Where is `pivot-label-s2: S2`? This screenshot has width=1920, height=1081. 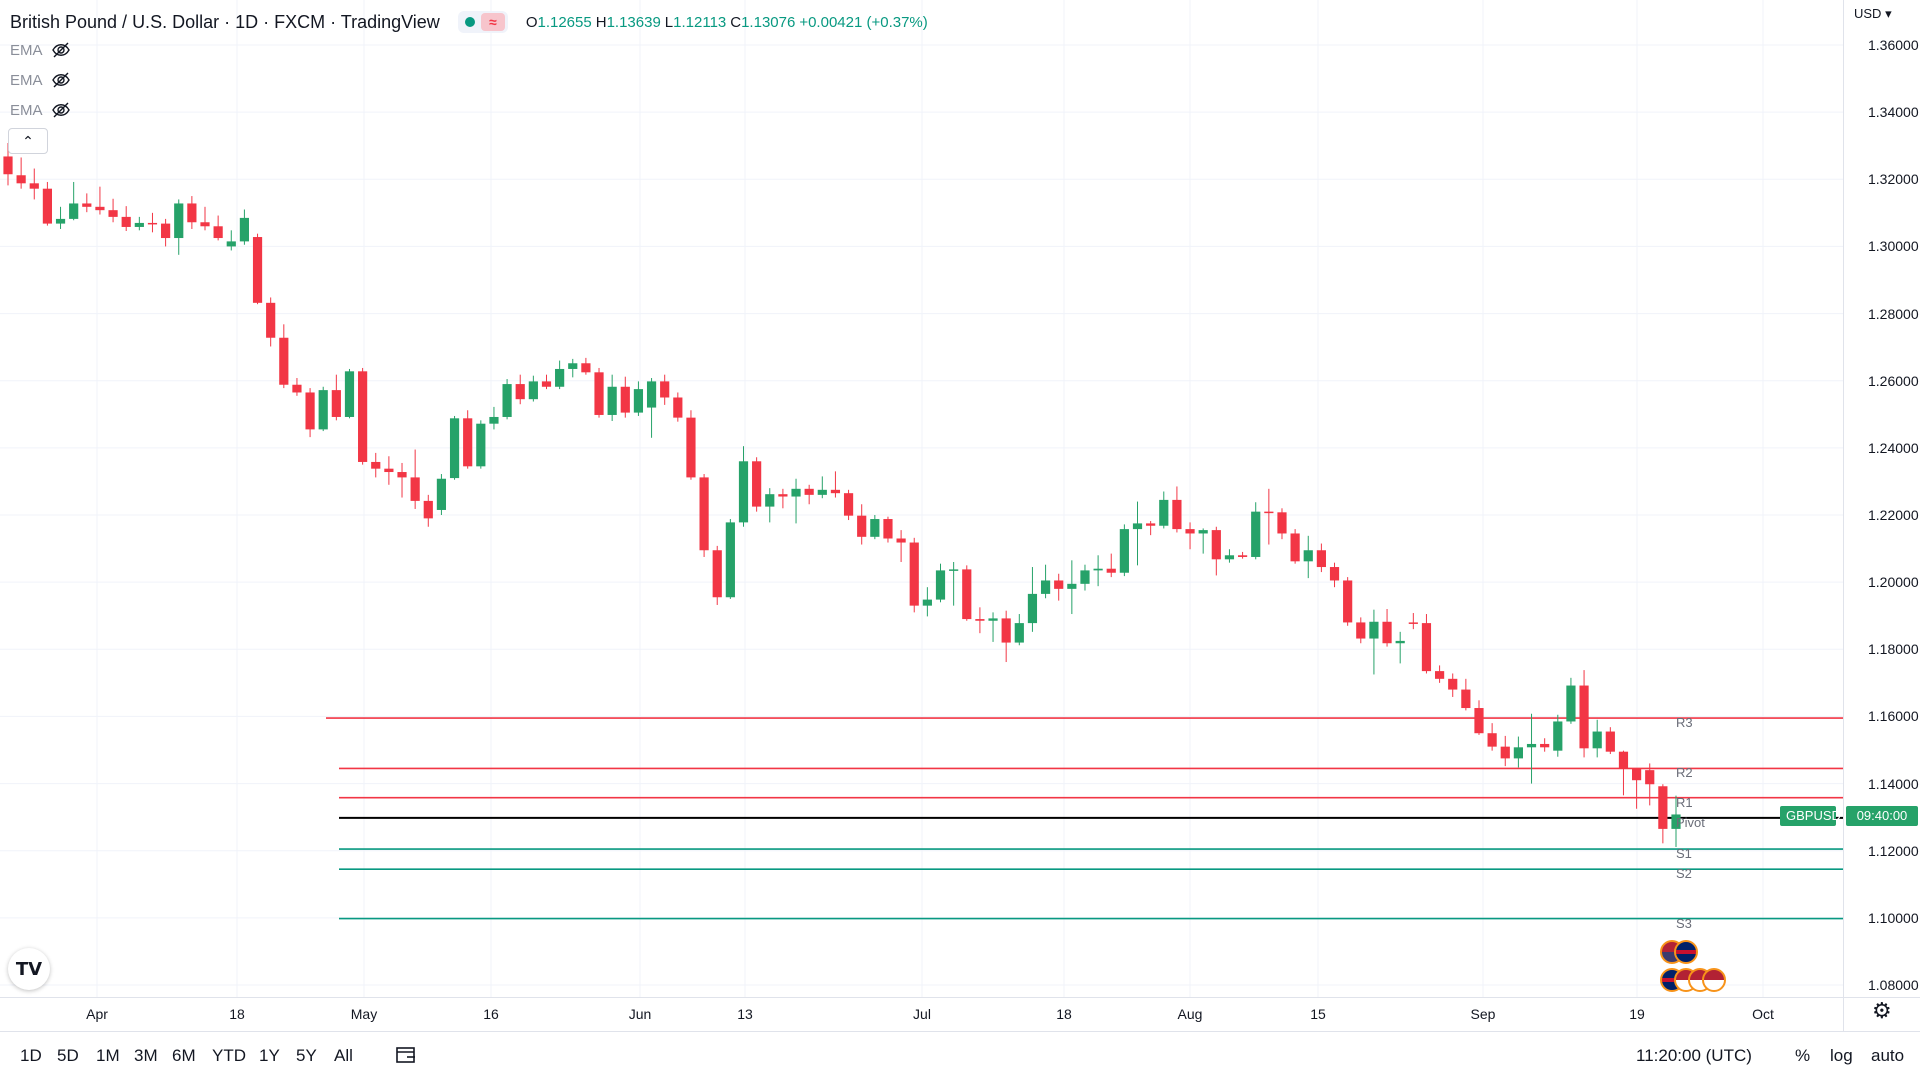 pivot-label-s2: S2 is located at coordinates (1684, 874).